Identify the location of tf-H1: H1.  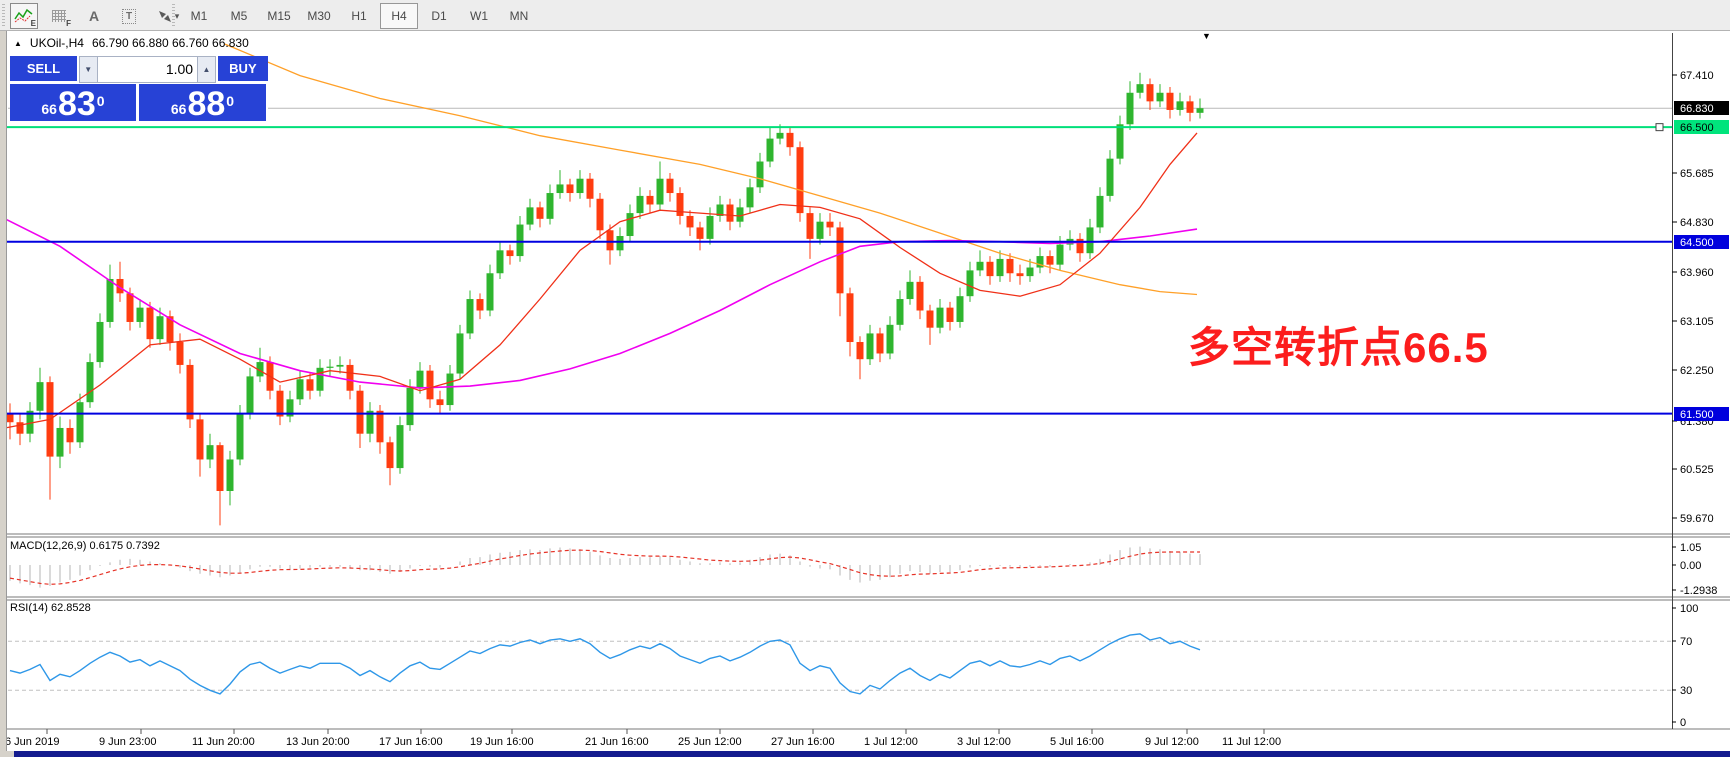
(359, 16).